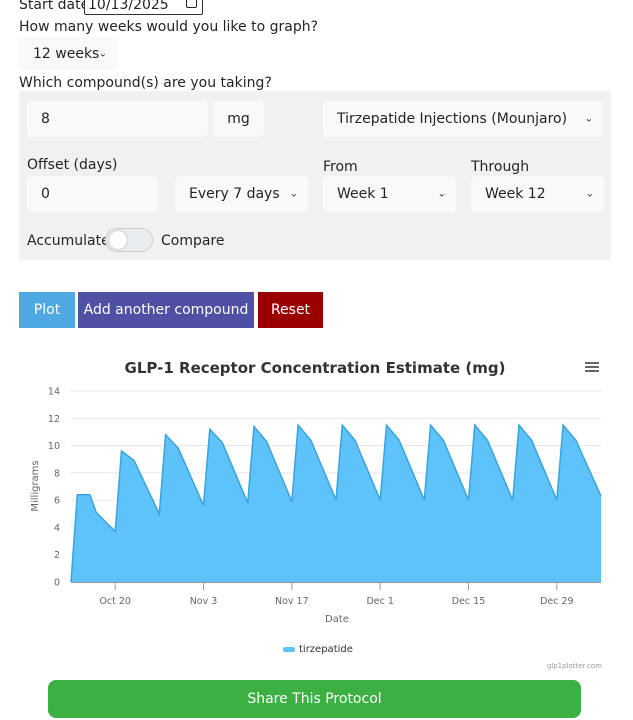 The height and width of the screenshot is (720, 633). Describe the element at coordinates (57, 473) in the screenshot. I see `y-tick-label: 8` at that location.